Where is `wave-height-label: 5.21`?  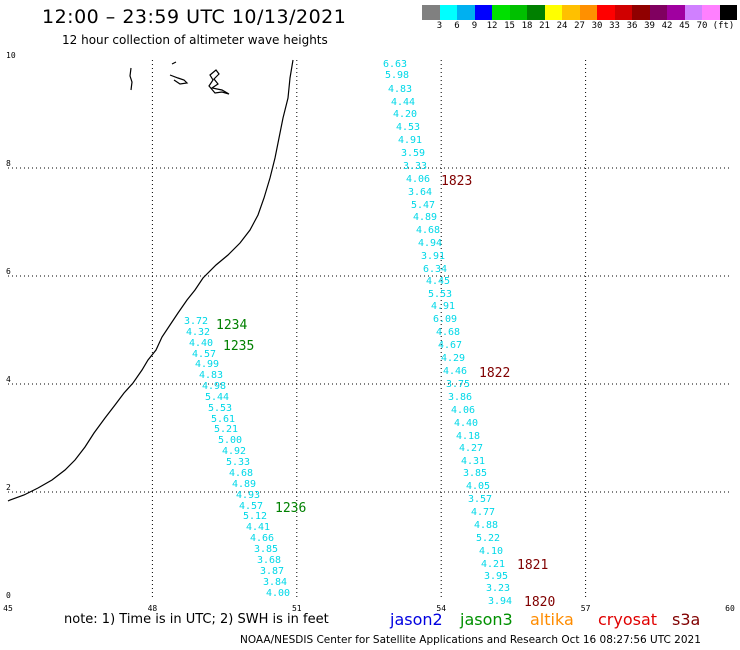
wave-height-label: 5.21 is located at coordinates (226, 429).